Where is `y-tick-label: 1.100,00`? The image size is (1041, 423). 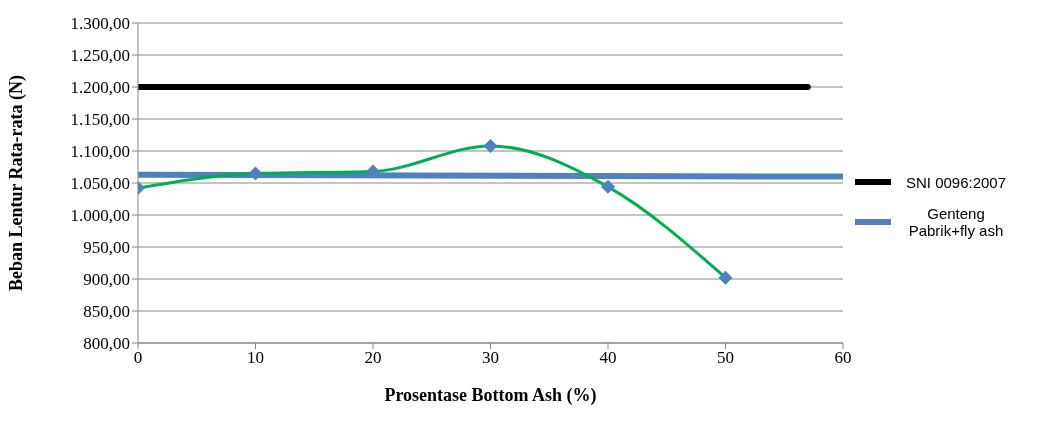 y-tick-label: 1.100,00 is located at coordinates (100, 152).